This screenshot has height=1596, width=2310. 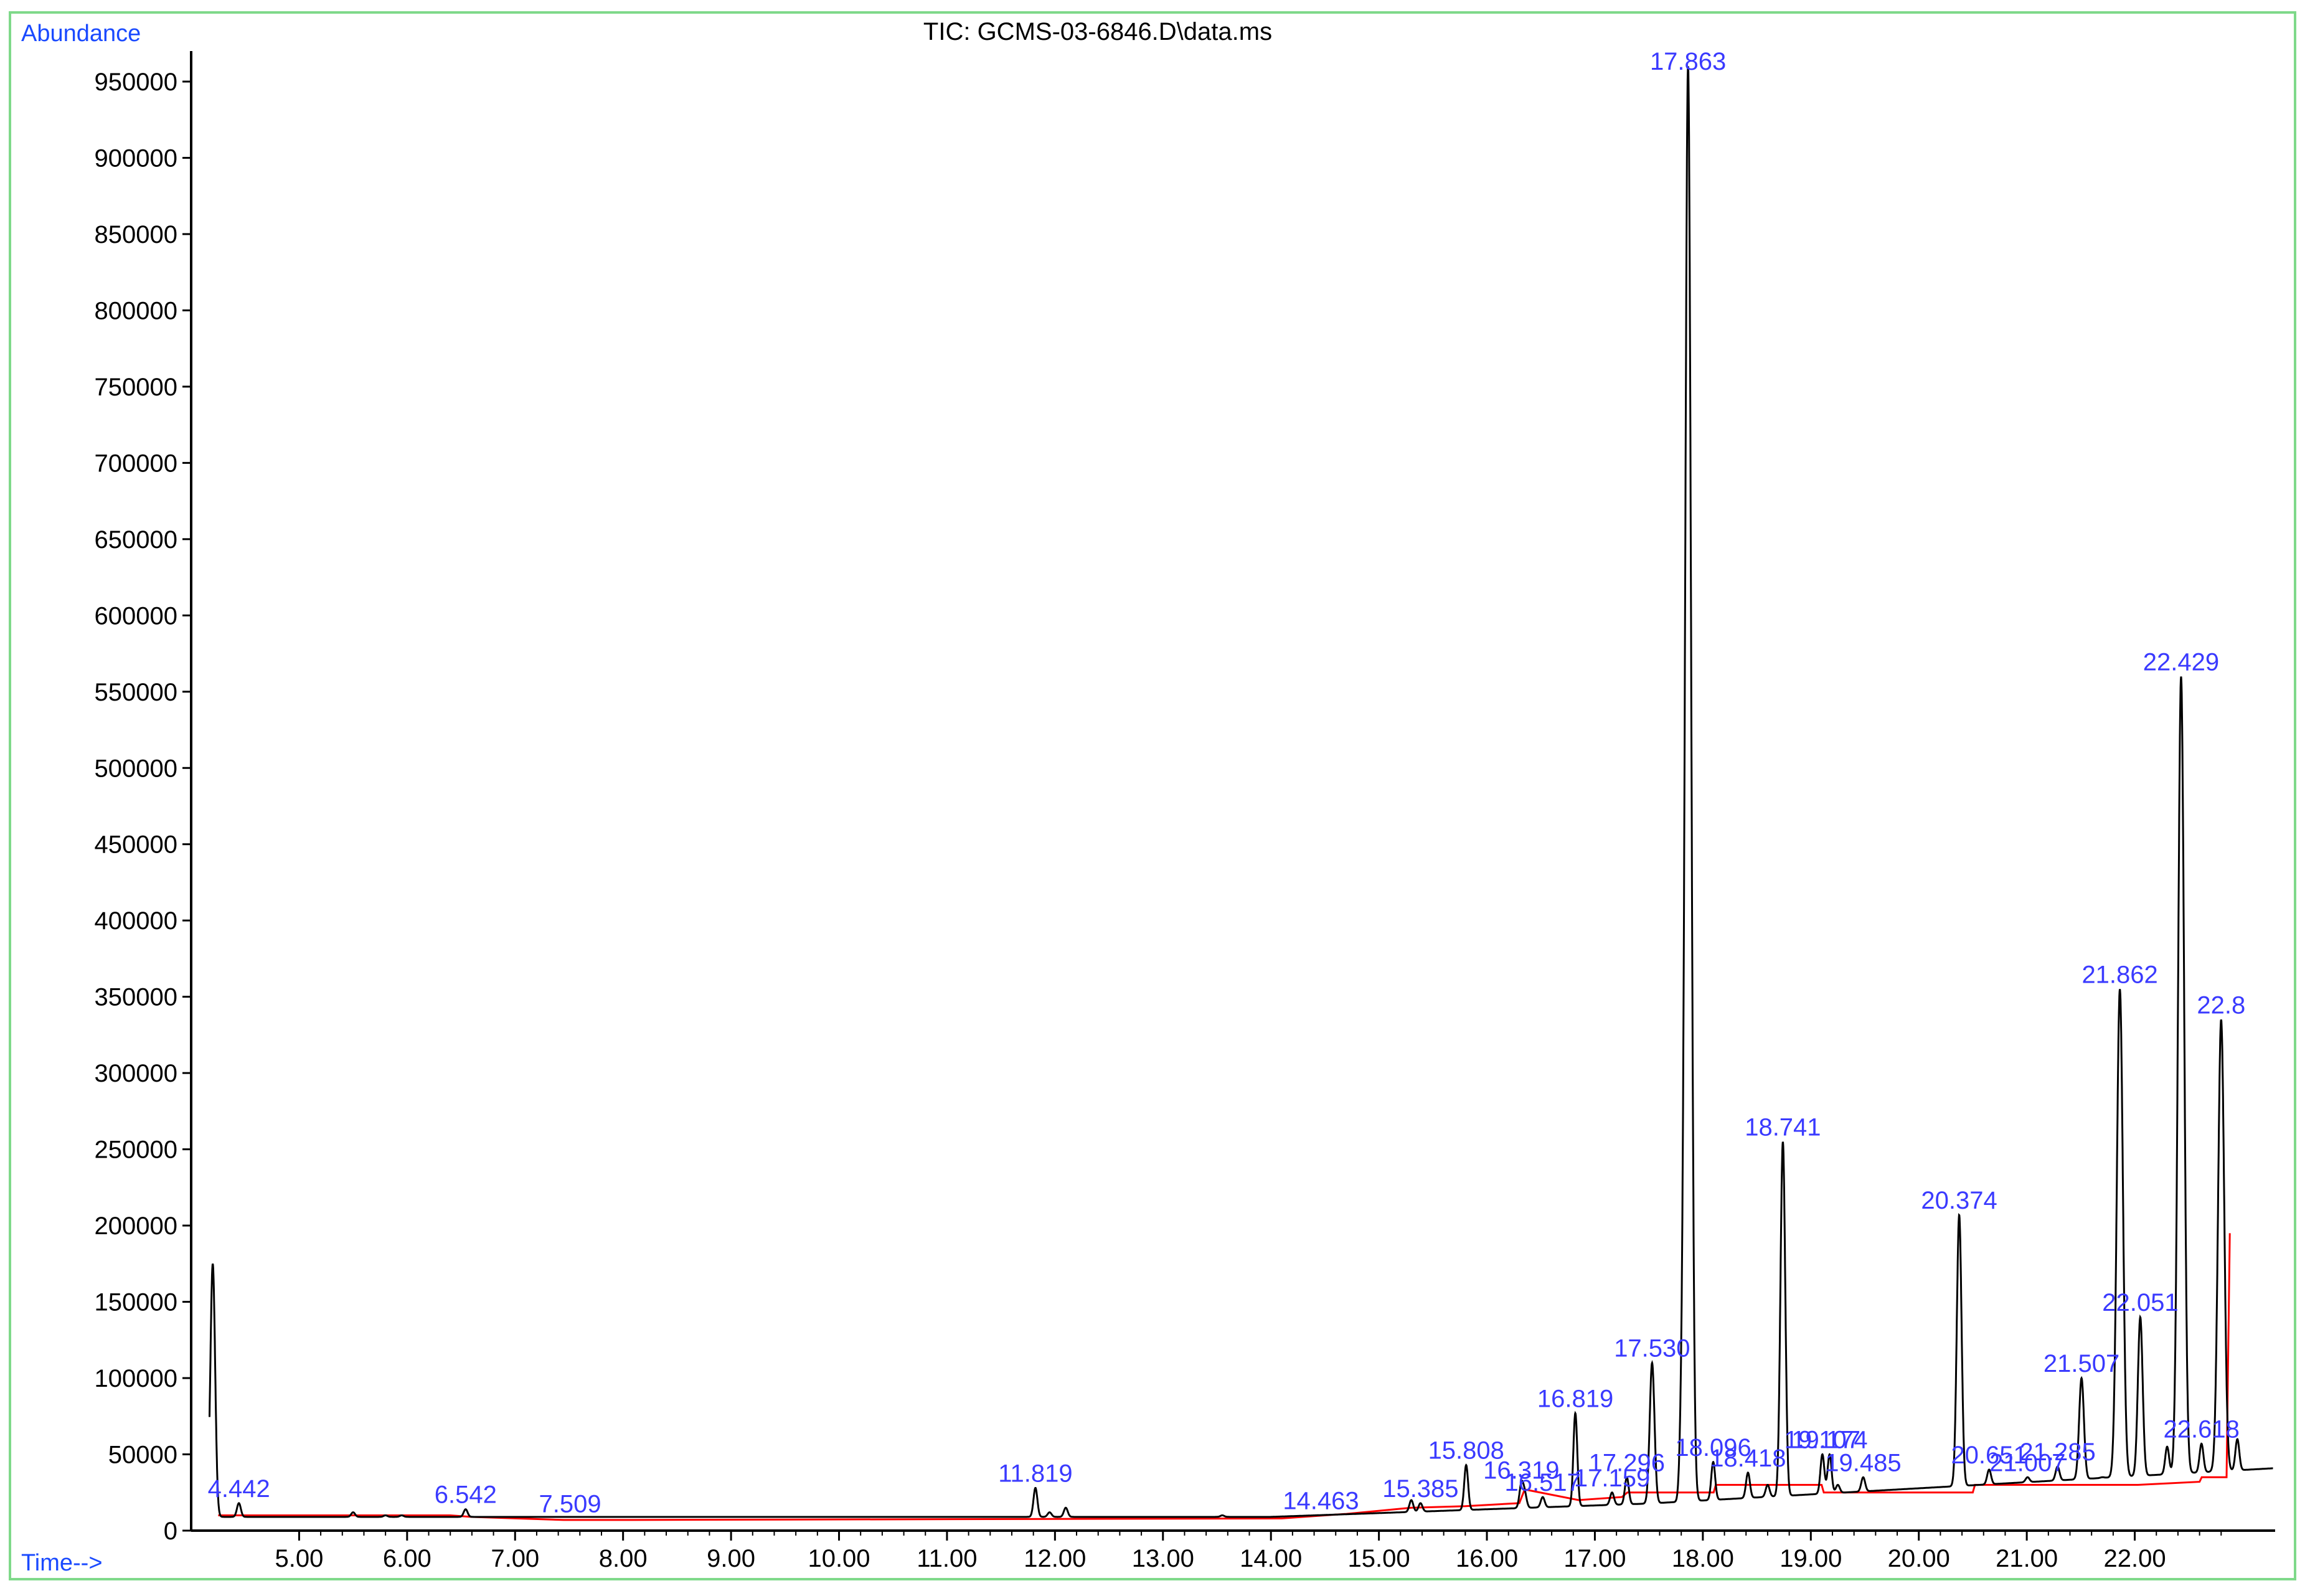 I want to click on x-tick-label: 17.00, so click(x=1594, y=1558).